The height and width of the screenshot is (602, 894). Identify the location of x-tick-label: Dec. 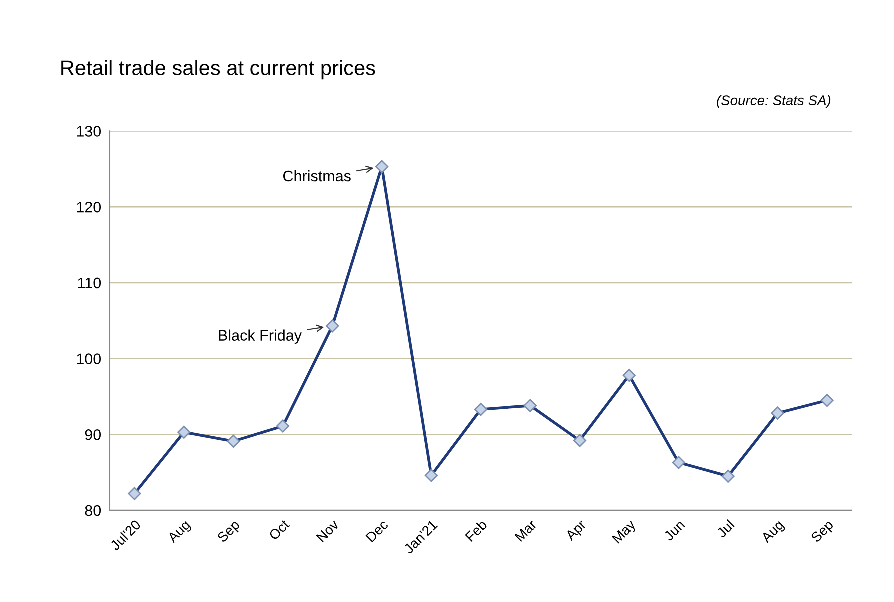
(377, 531).